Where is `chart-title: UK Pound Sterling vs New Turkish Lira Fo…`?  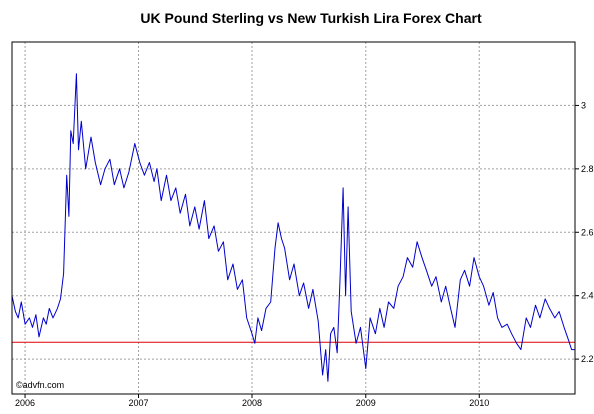
chart-title: UK Pound Sterling vs New Turkish Lira Fo… is located at coordinates (311, 18).